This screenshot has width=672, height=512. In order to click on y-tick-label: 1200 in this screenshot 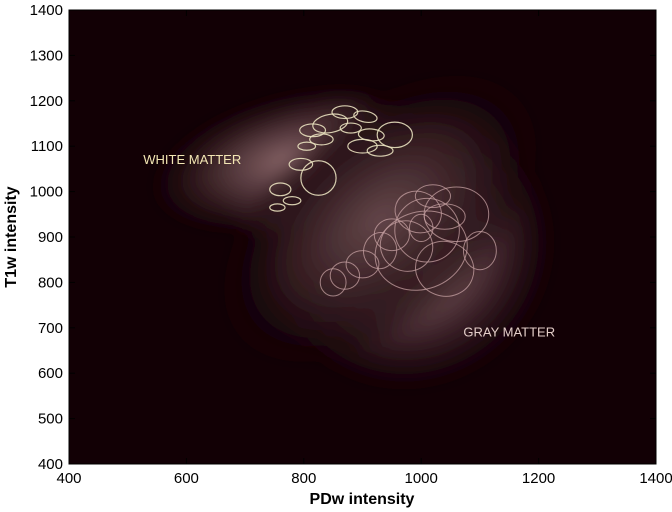, I will do `click(46, 101)`.